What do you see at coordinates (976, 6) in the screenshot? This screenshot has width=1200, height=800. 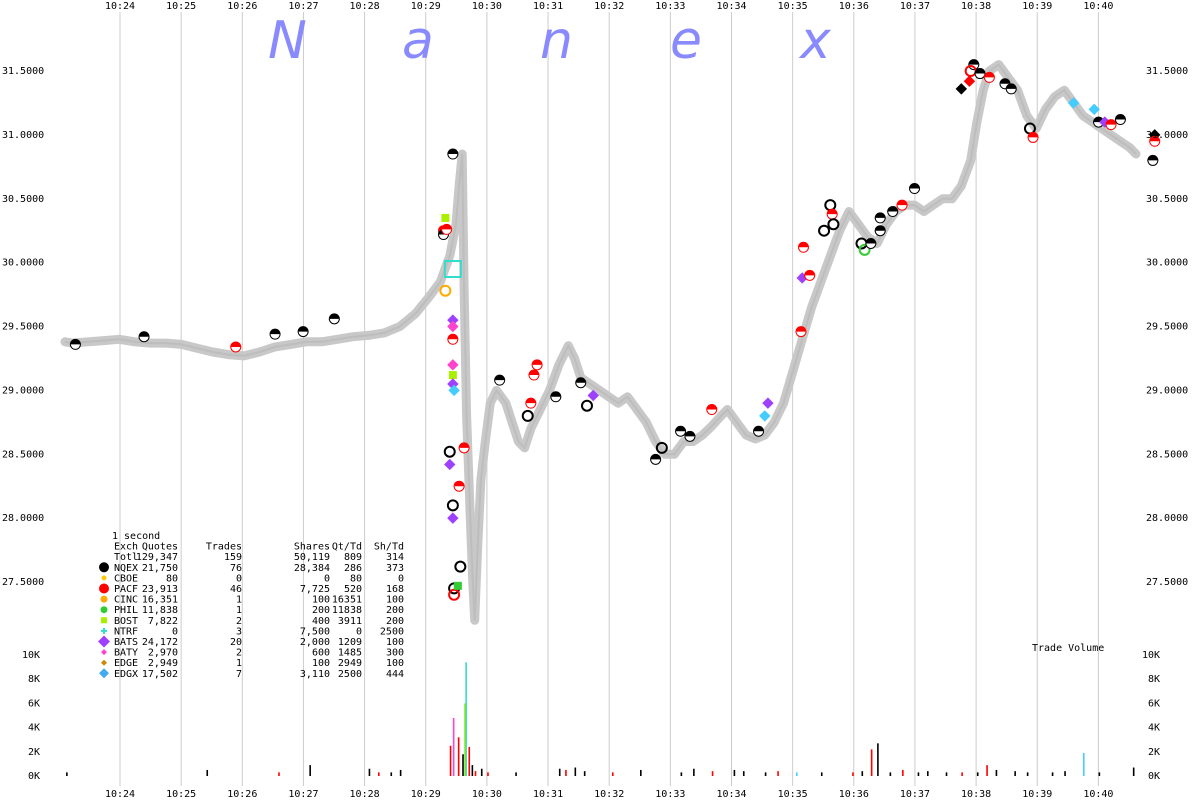 I see `x-tick-top: 10:38` at bounding box center [976, 6].